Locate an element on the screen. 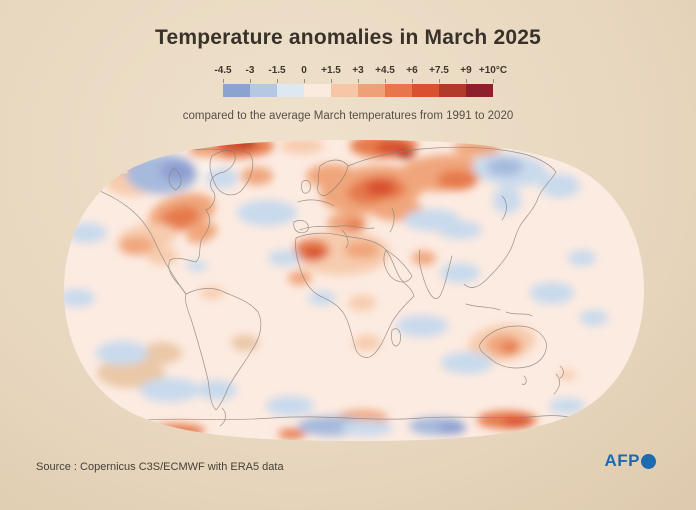 Image resolution: width=696 pixels, height=510 pixels. legend-ticks is located at coordinates (358, 81).